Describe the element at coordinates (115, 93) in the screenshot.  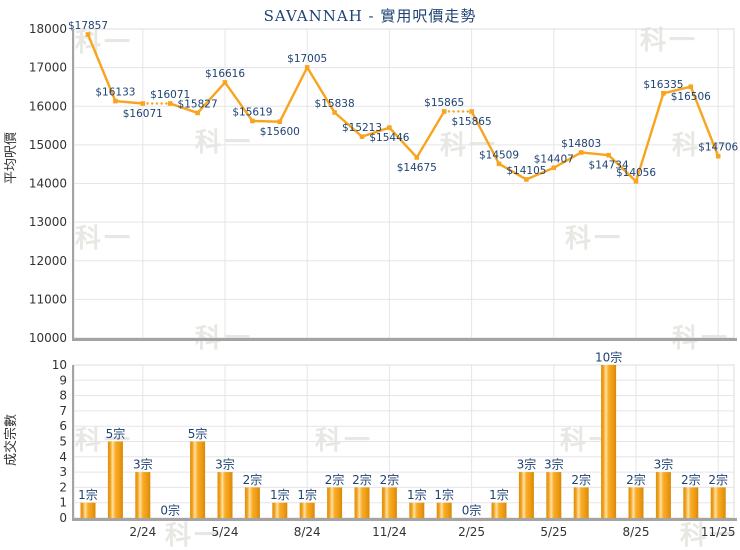
I see `price-point-label: $16133` at that location.